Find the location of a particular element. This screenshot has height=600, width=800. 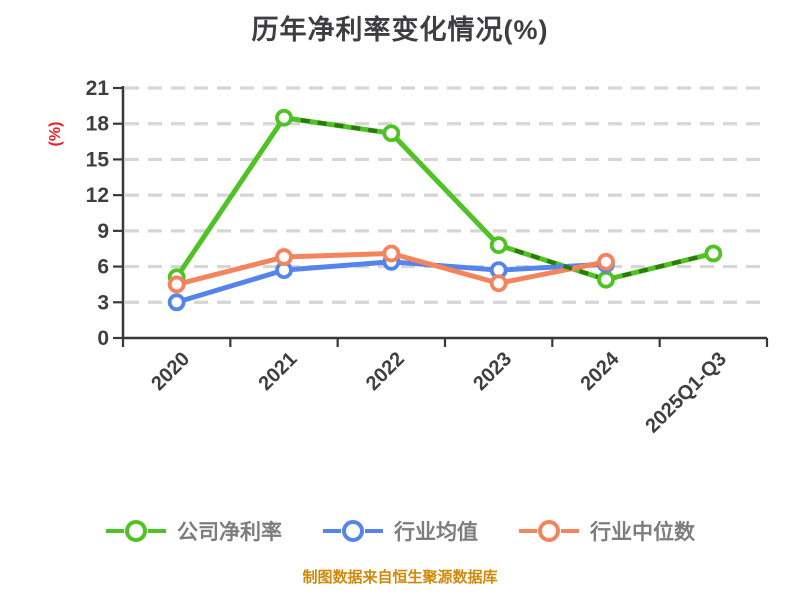

legend-item-industry-median: 行业中位数 is located at coordinates (606, 531).